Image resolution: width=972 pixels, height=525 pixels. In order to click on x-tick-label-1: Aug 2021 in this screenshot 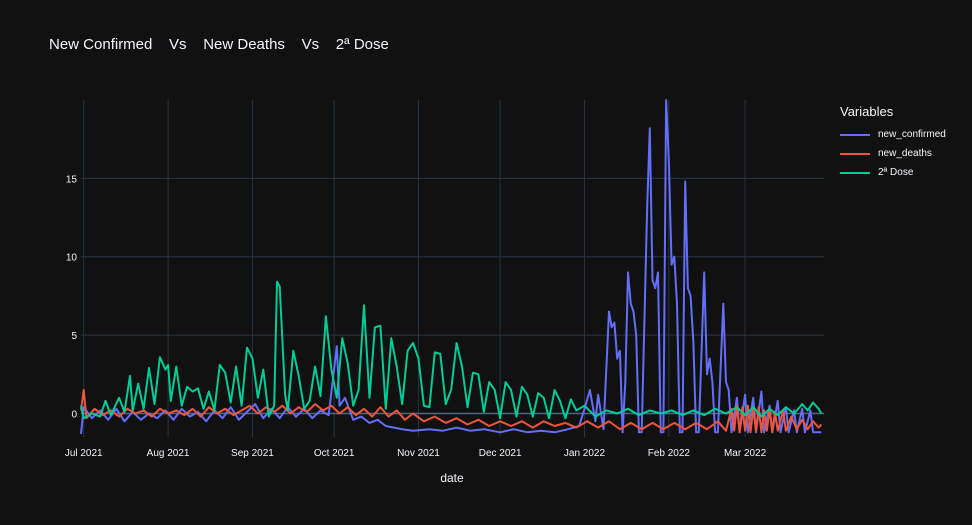, I will do `click(168, 453)`.